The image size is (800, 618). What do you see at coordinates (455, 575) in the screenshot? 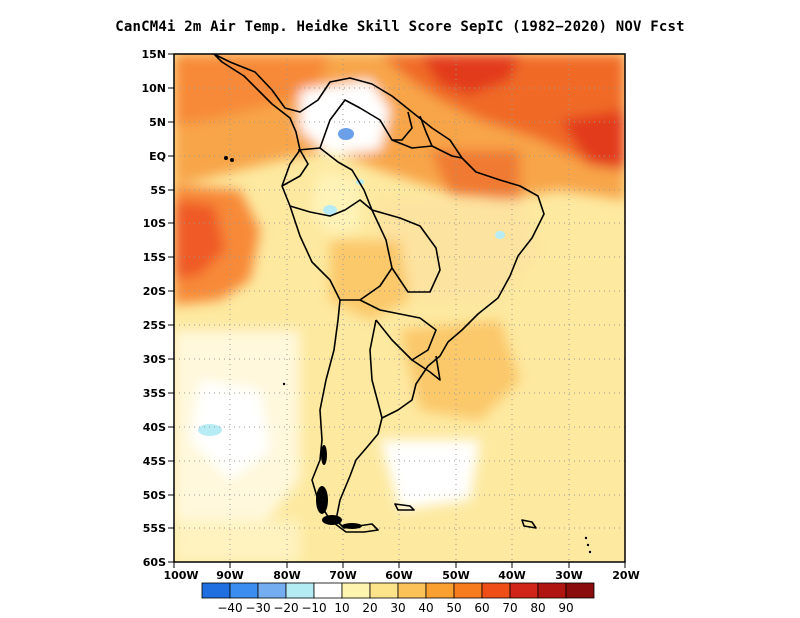
I see `lon-label: 50W` at bounding box center [455, 575].